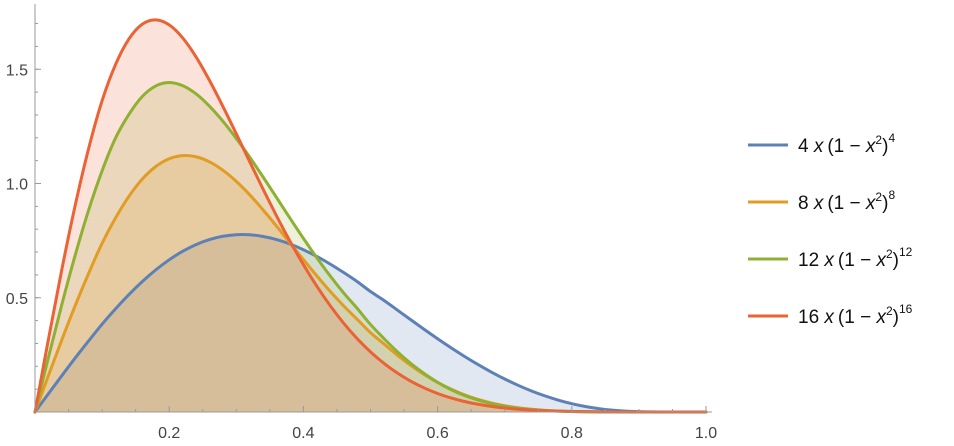  What do you see at coordinates (706, 433) in the screenshot?
I see `x-tick-label: 1.0` at bounding box center [706, 433].